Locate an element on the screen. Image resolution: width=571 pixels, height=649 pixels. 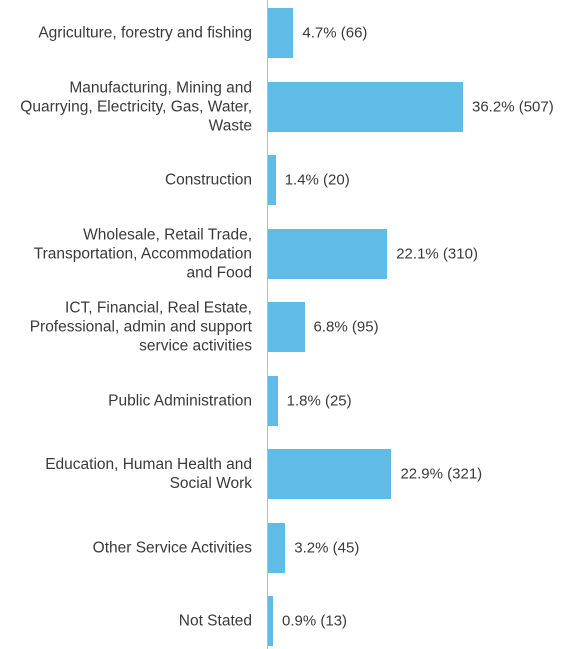
category-label: Agriculture, forestry and fishing is located at coordinates (145, 33).